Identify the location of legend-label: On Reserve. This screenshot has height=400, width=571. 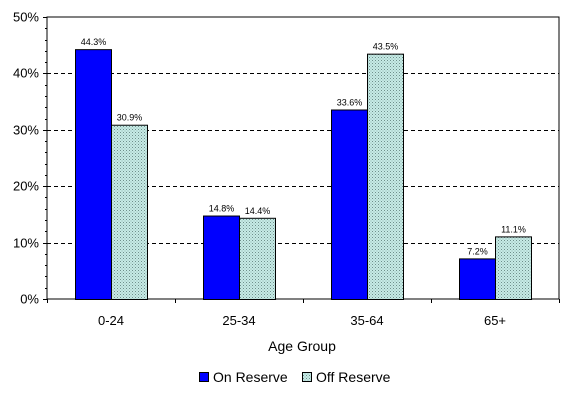
(250, 377).